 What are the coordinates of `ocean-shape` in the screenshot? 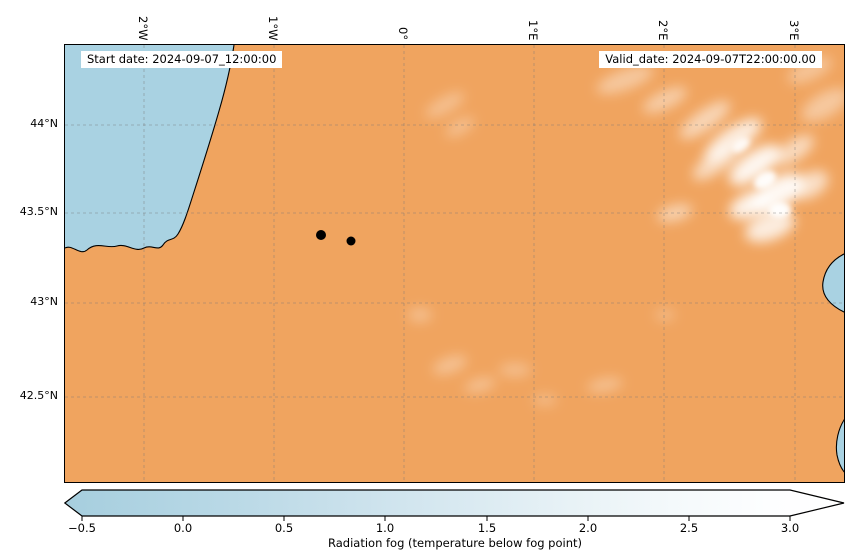 It's located at (149, 148).